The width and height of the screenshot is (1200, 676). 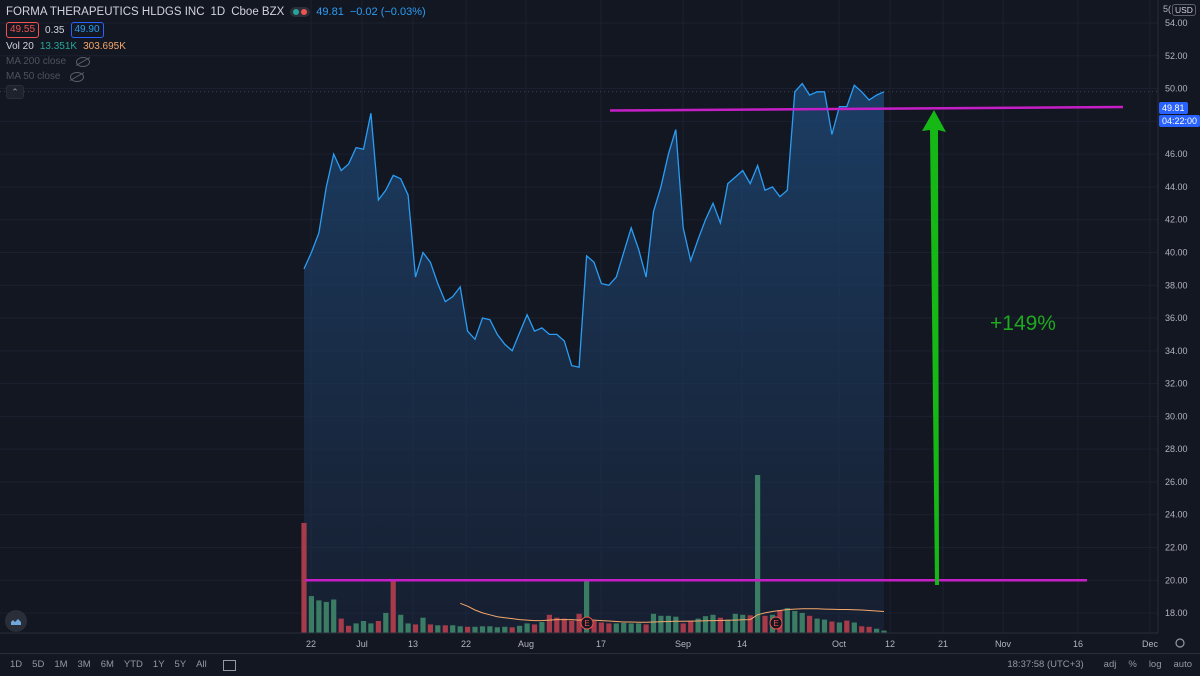 I want to click on clock-time: 18:37:58 (UTC+3), so click(x=1045, y=664).